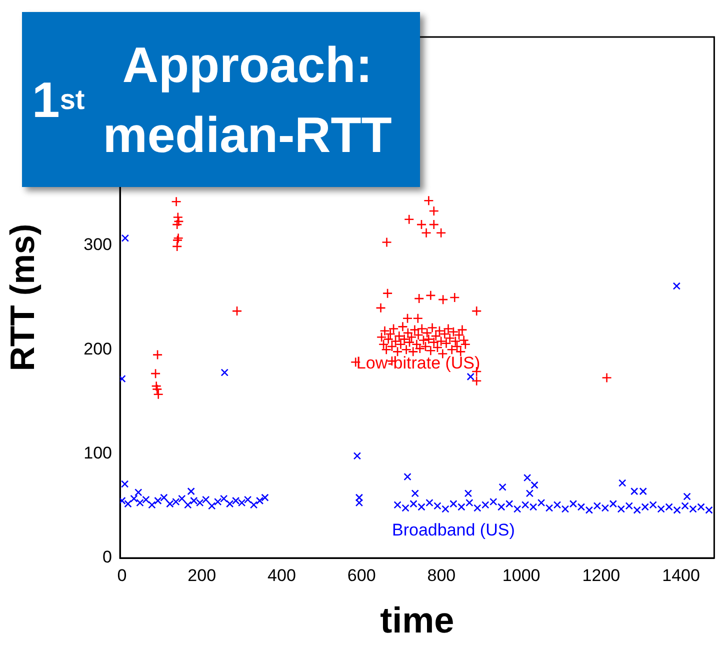 The image size is (720, 648). Describe the element at coordinates (453, 530) in the screenshot. I see `series-label: Broadband (US)` at that location.